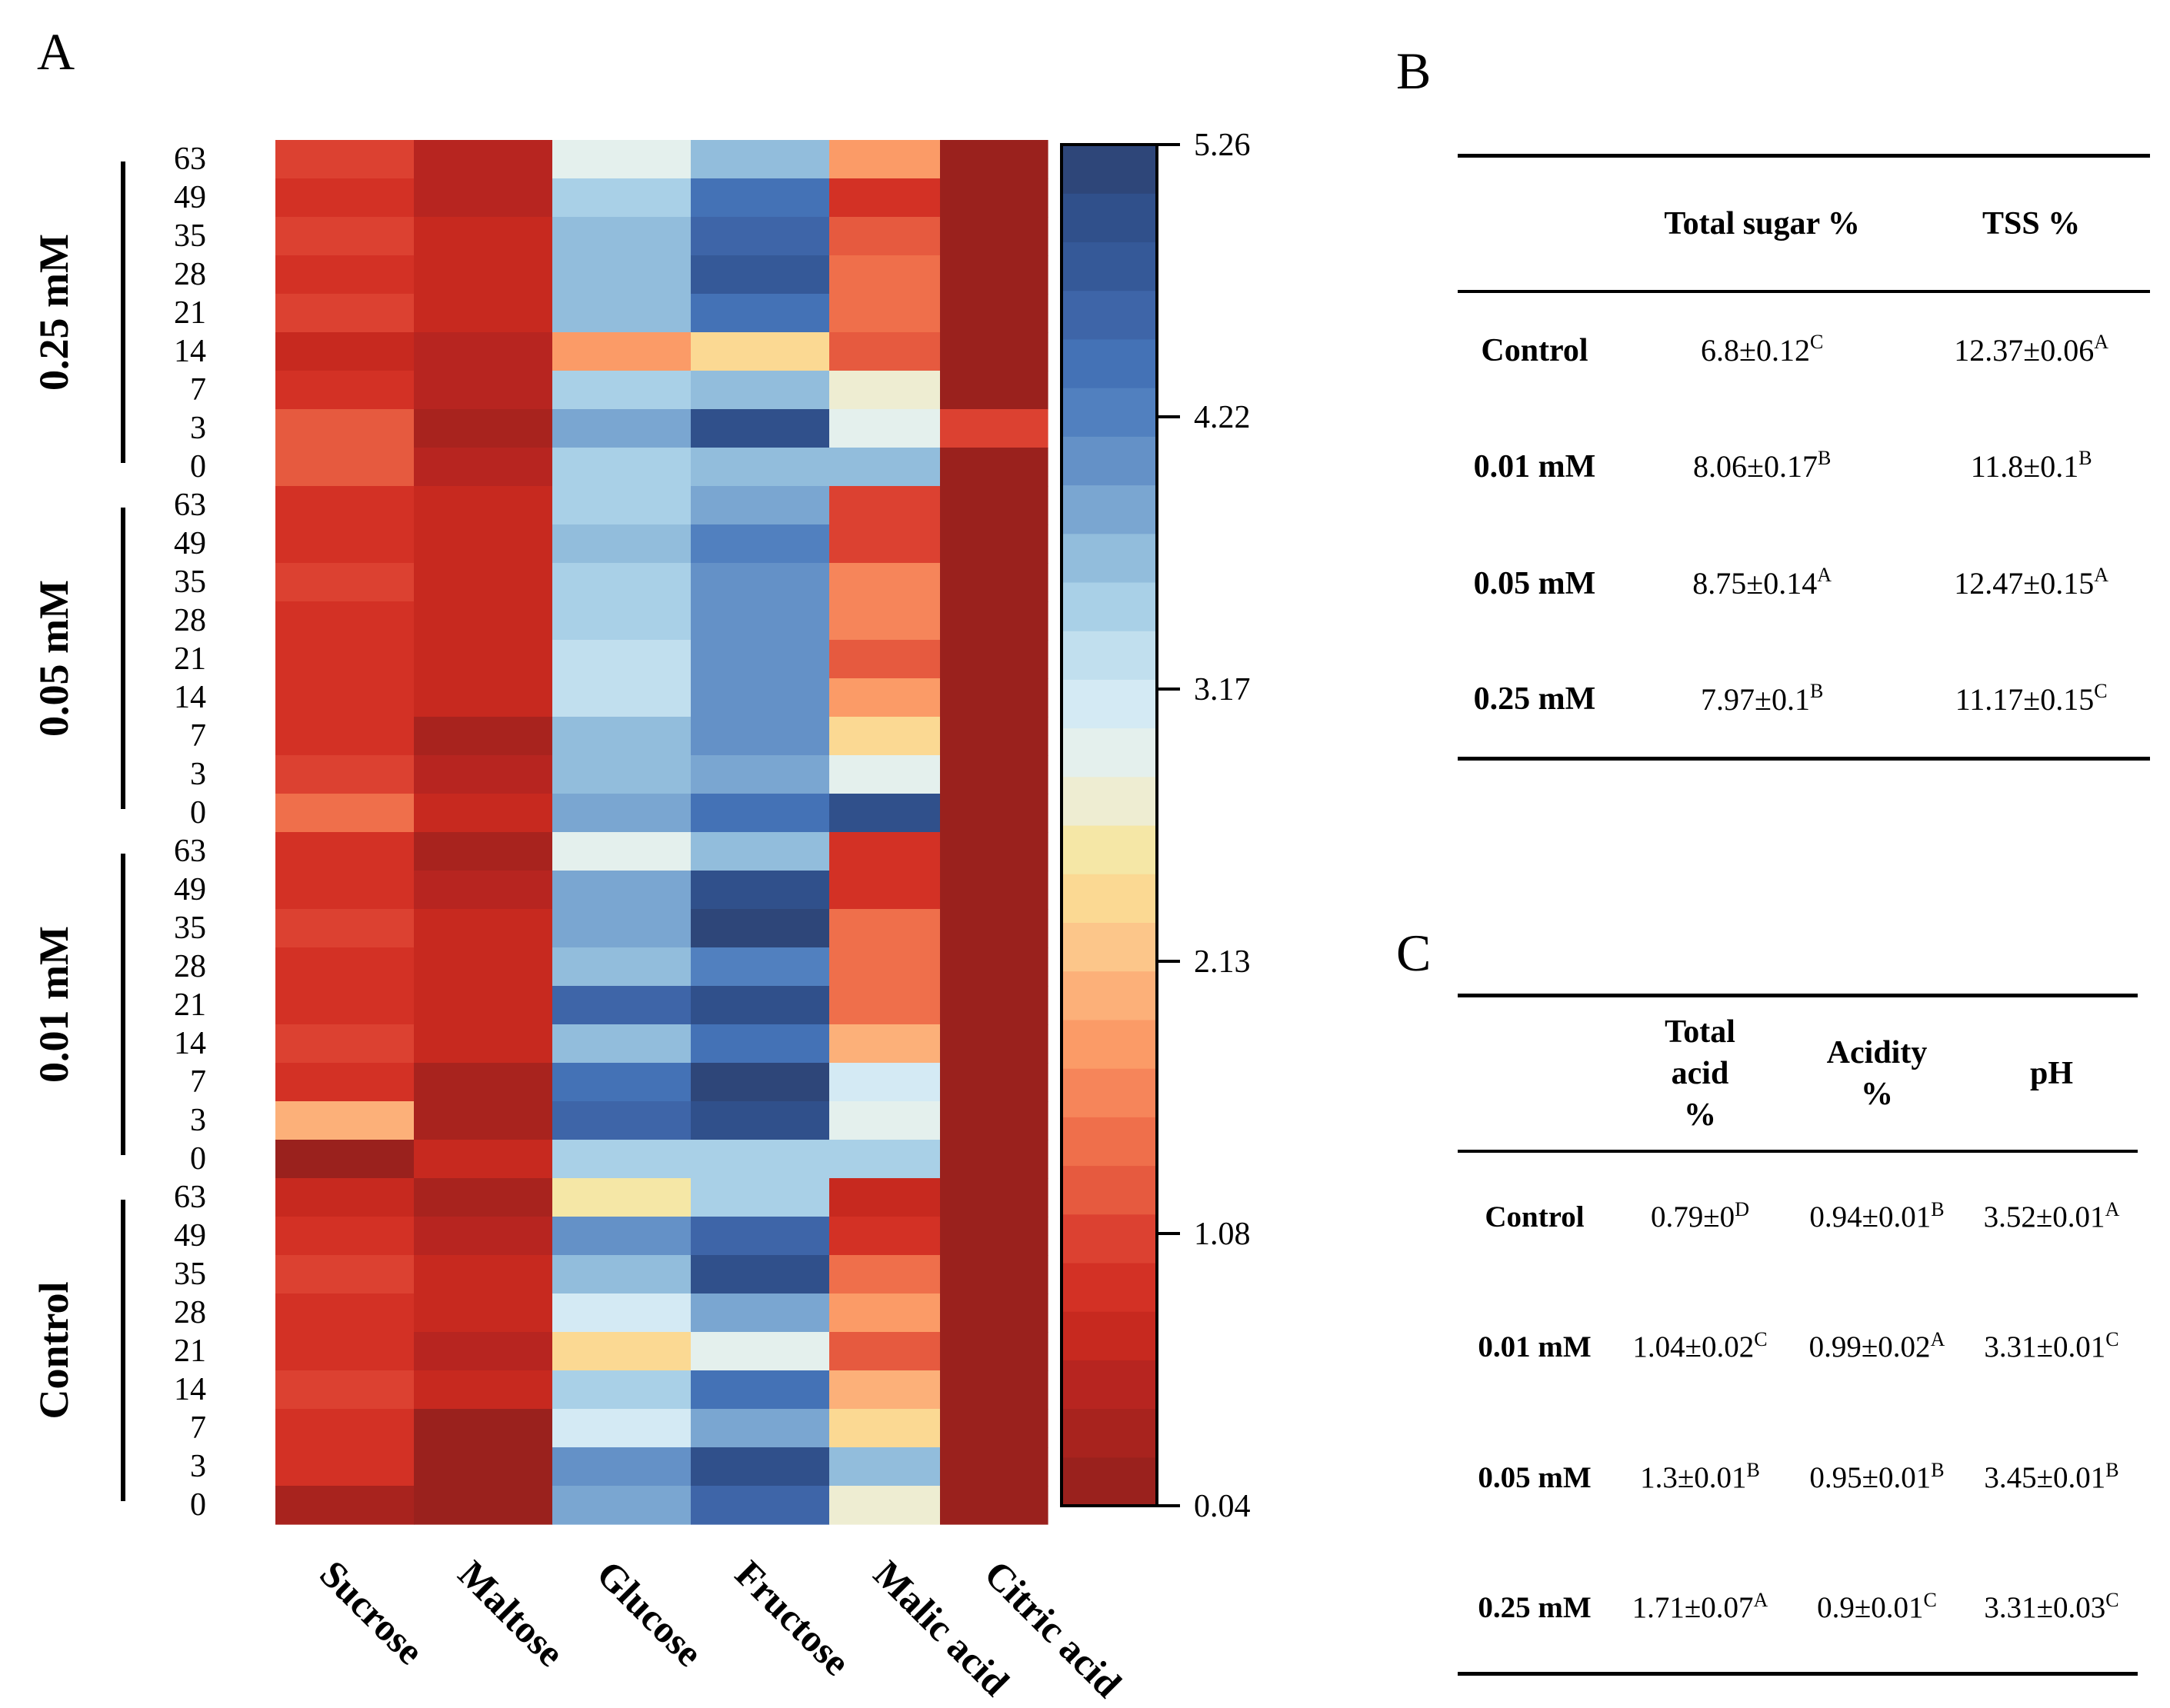 This screenshot has height=1708, width=2170. What do you see at coordinates (1804, 349) in the screenshot?
I see `table-row: Control 6.8±0.12C 12.37±0.06A` at bounding box center [1804, 349].